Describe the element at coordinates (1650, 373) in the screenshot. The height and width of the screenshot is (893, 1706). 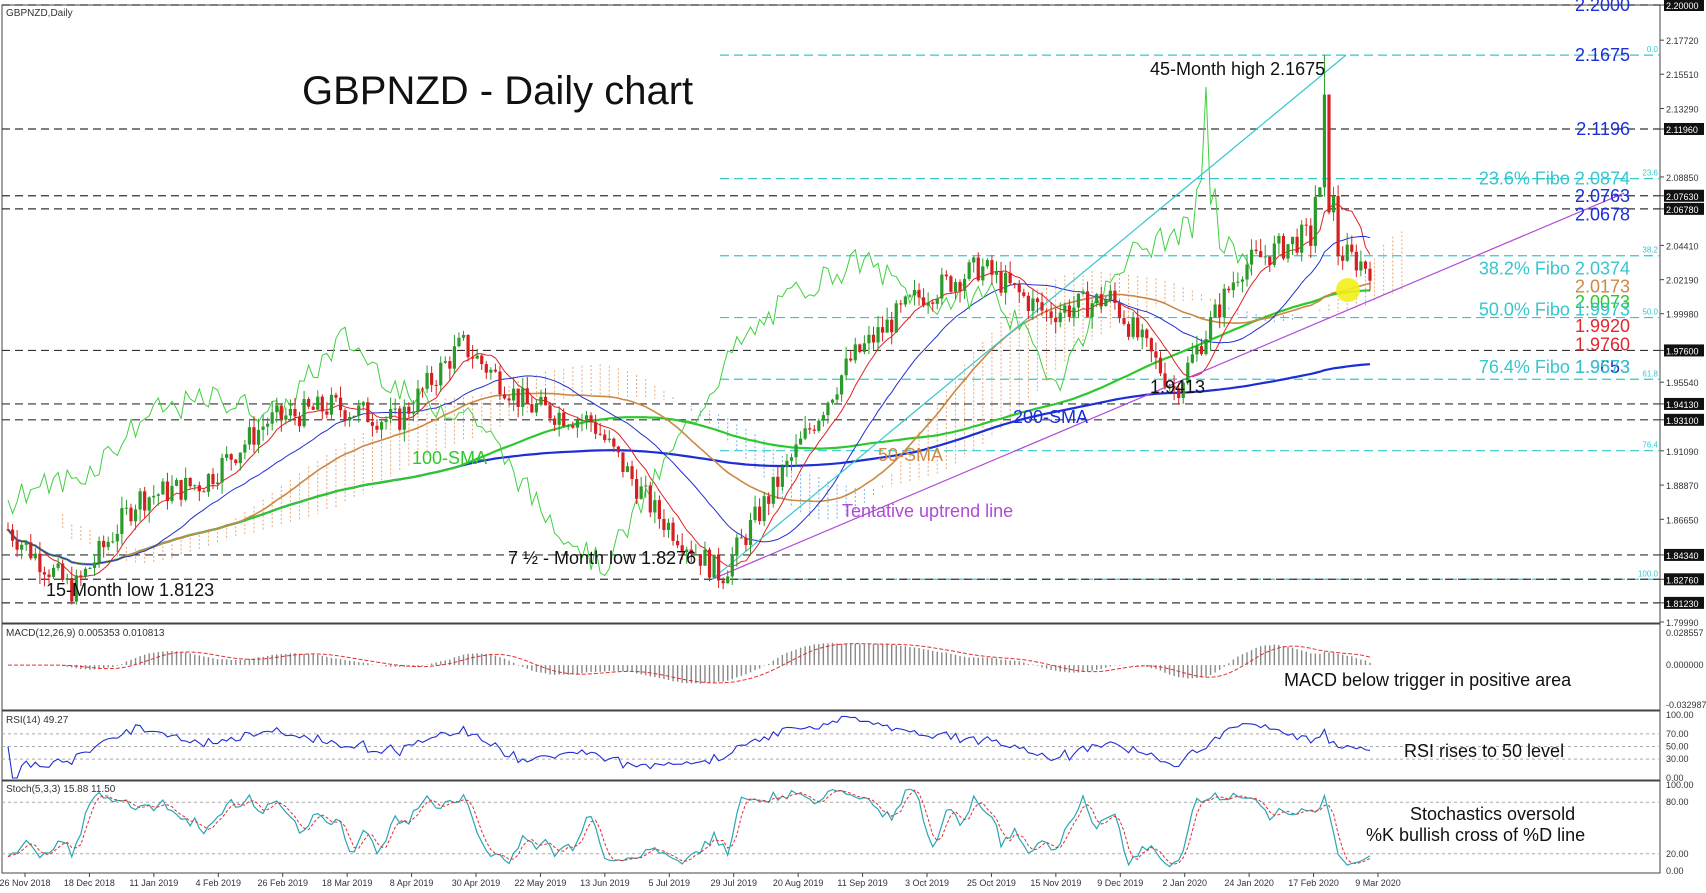
I see `fibo-tag-4: 61.8` at that location.